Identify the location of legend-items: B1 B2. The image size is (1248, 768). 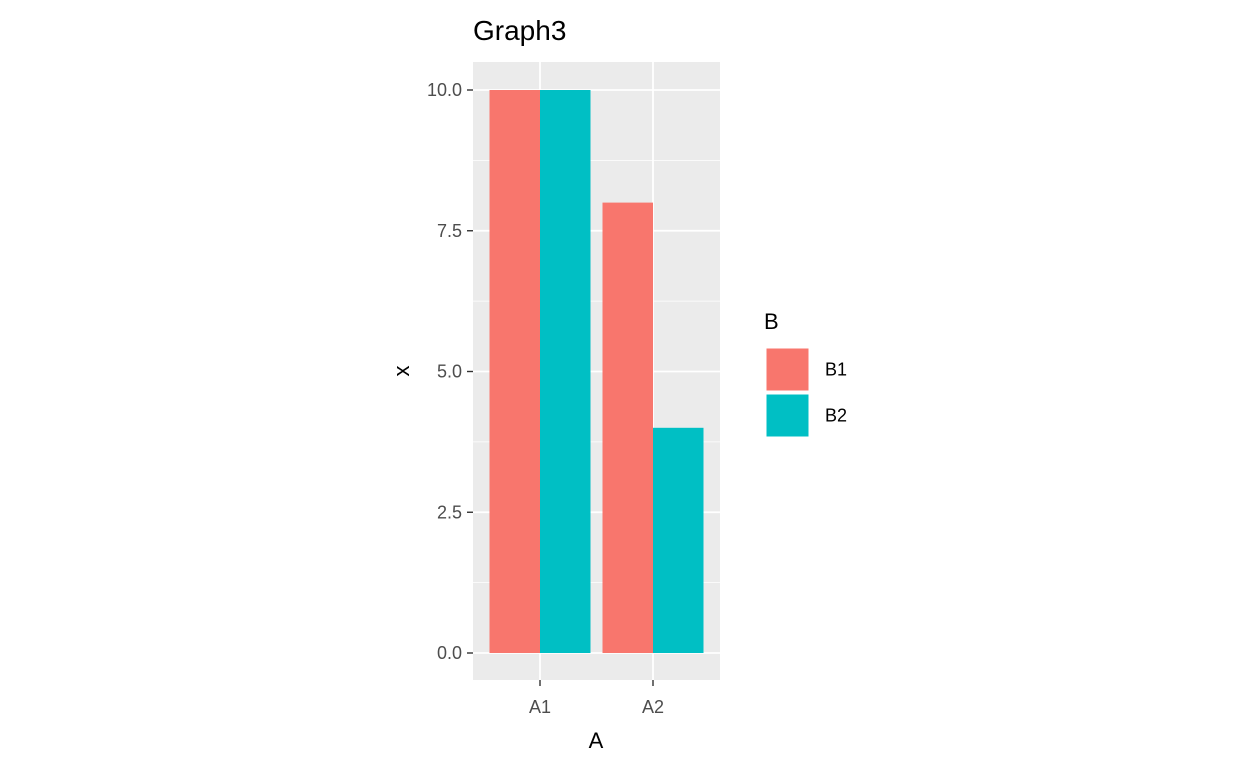
(806, 392).